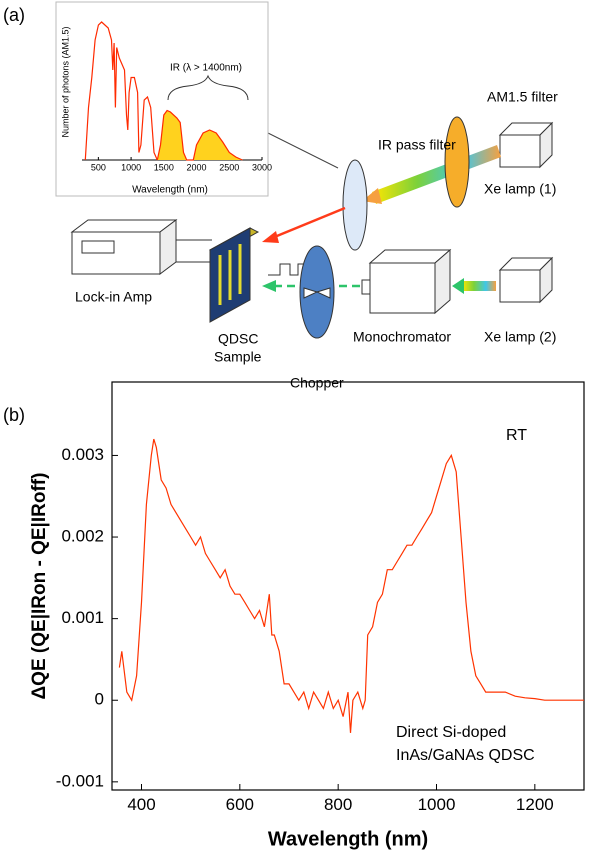 This screenshot has width=589, height=860. Describe the element at coordinates (355, 205) in the screenshot. I see `ir-filter` at that location.